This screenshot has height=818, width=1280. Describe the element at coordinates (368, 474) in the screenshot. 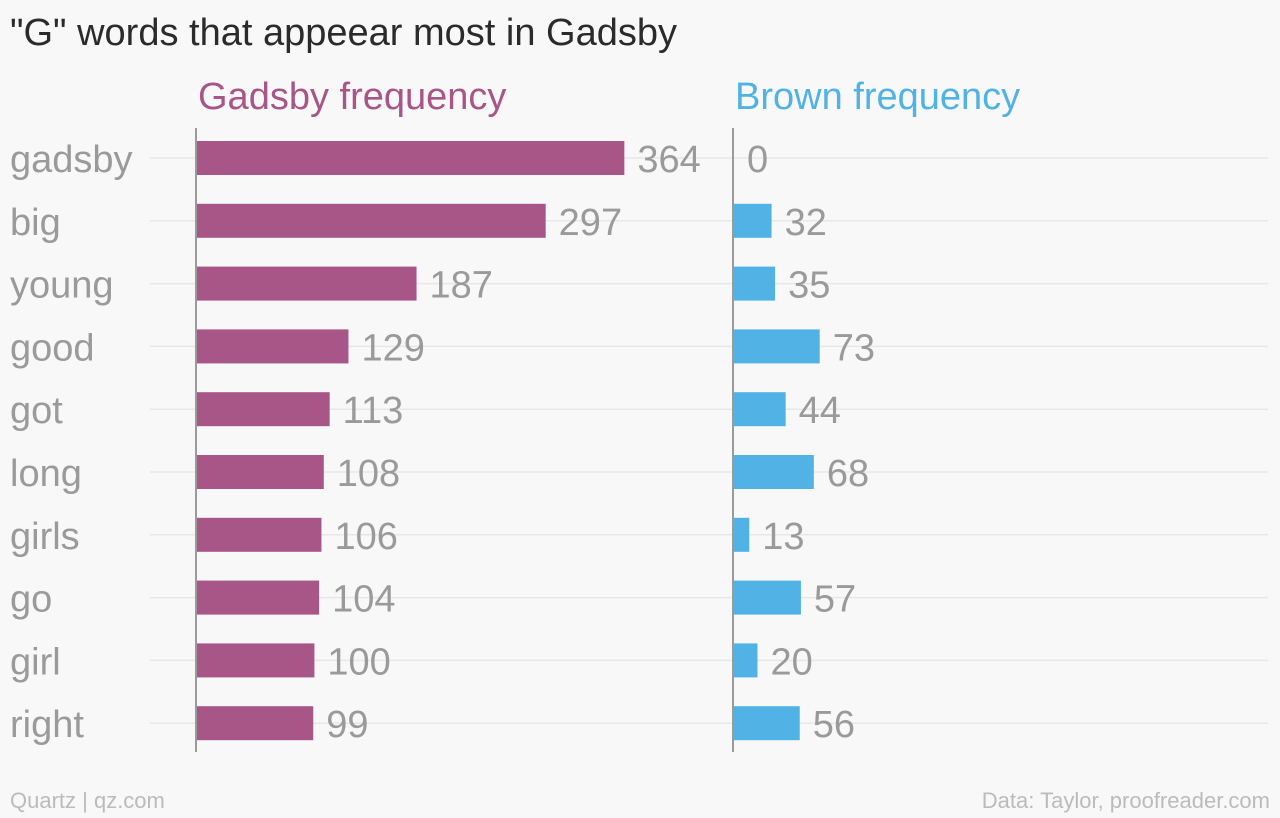

I see `data-label-gadsby: 108` at that location.